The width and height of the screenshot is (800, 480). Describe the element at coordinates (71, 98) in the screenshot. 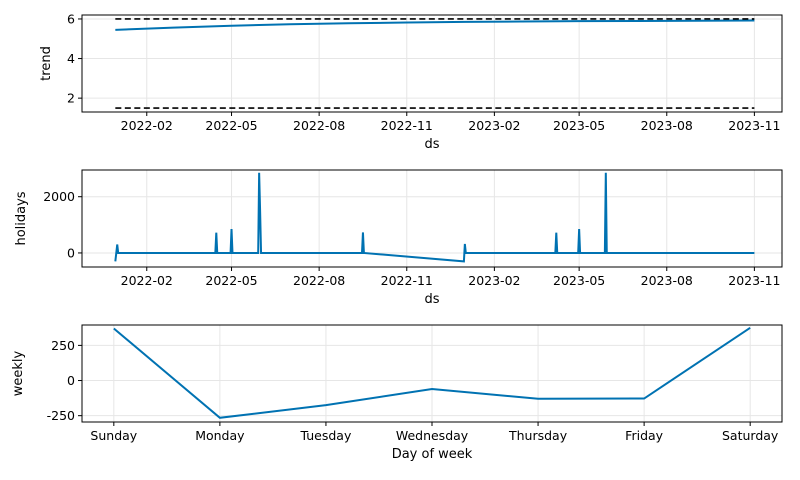

I see `y-tick-label: 2` at that location.